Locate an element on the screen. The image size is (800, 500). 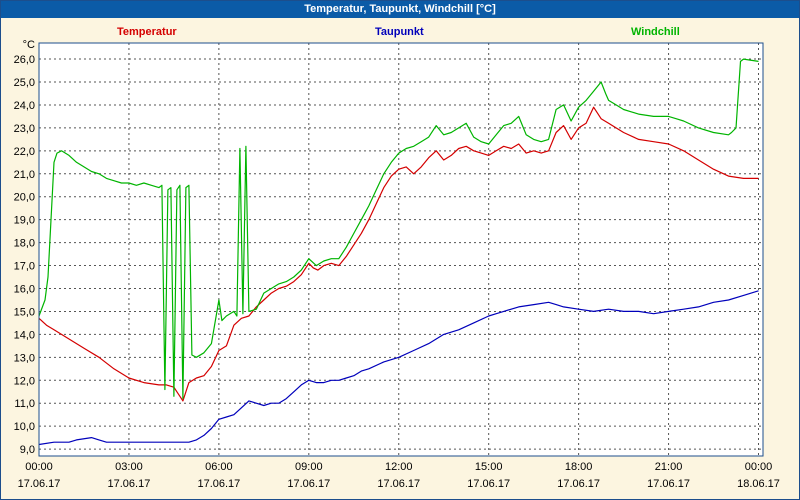
y-tick-label: 12,0 is located at coordinates (24, 381).